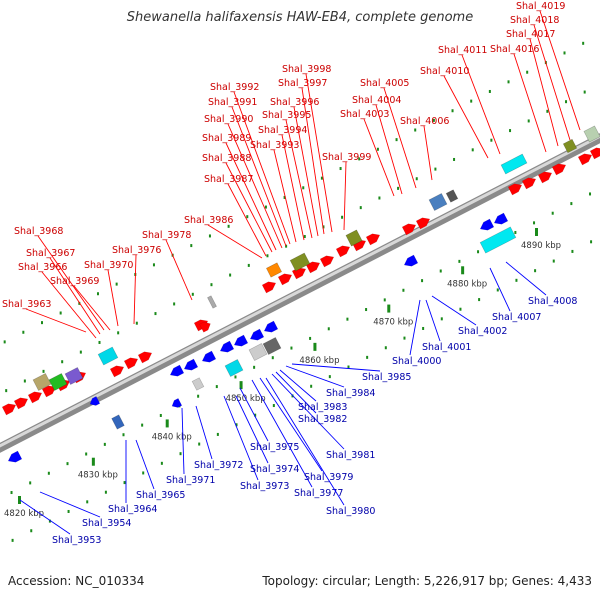  Describe the element at coordinates (462, 50) in the screenshot. I see `forward-gene-label: Shal_4011` at that location.